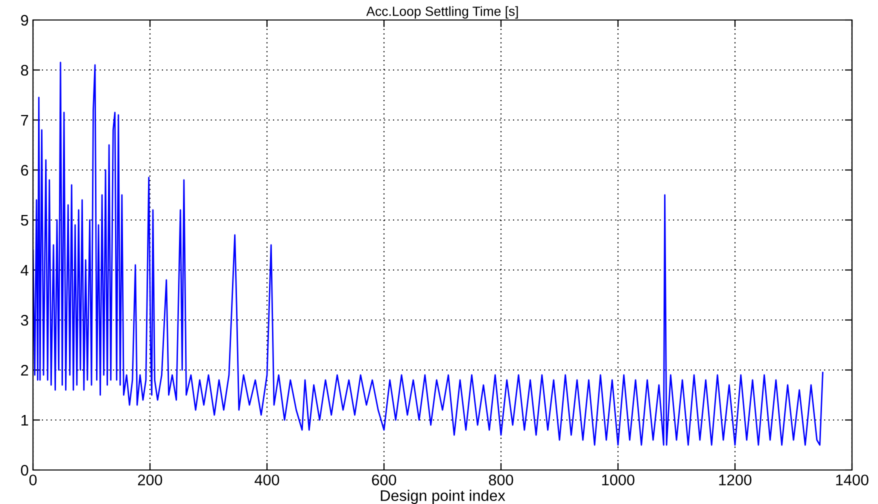 The height and width of the screenshot is (504, 878). What do you see at coordinates (24, 70) in the screenshot?
I see `y-tick-label: 8` at bounding box center [24, 70].